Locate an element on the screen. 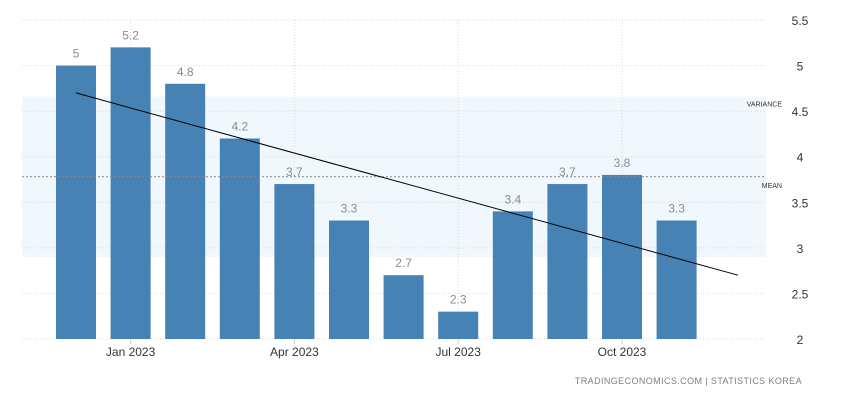  value-label-2023-04: 3.7 is located at coordinates (294, 172).